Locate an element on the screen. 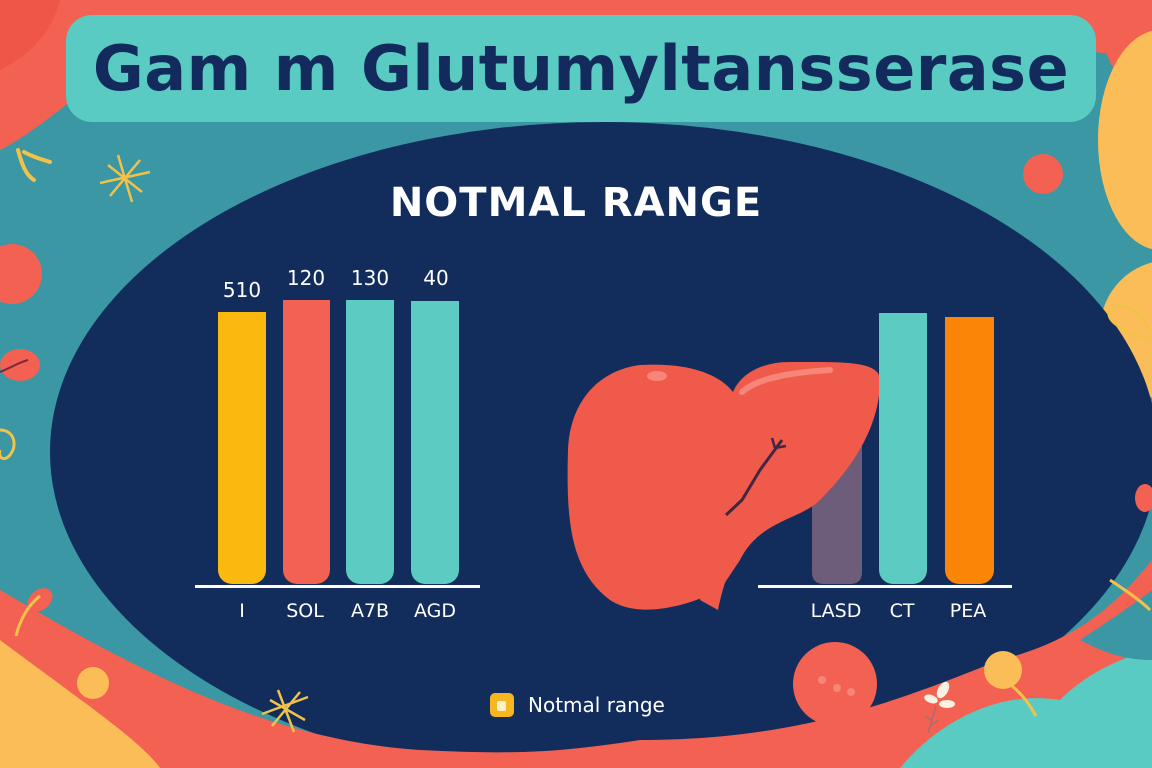 Image resolution: width=1152 pixels, height=768 pixels. liver-icon is located at coordinates (723, 485).